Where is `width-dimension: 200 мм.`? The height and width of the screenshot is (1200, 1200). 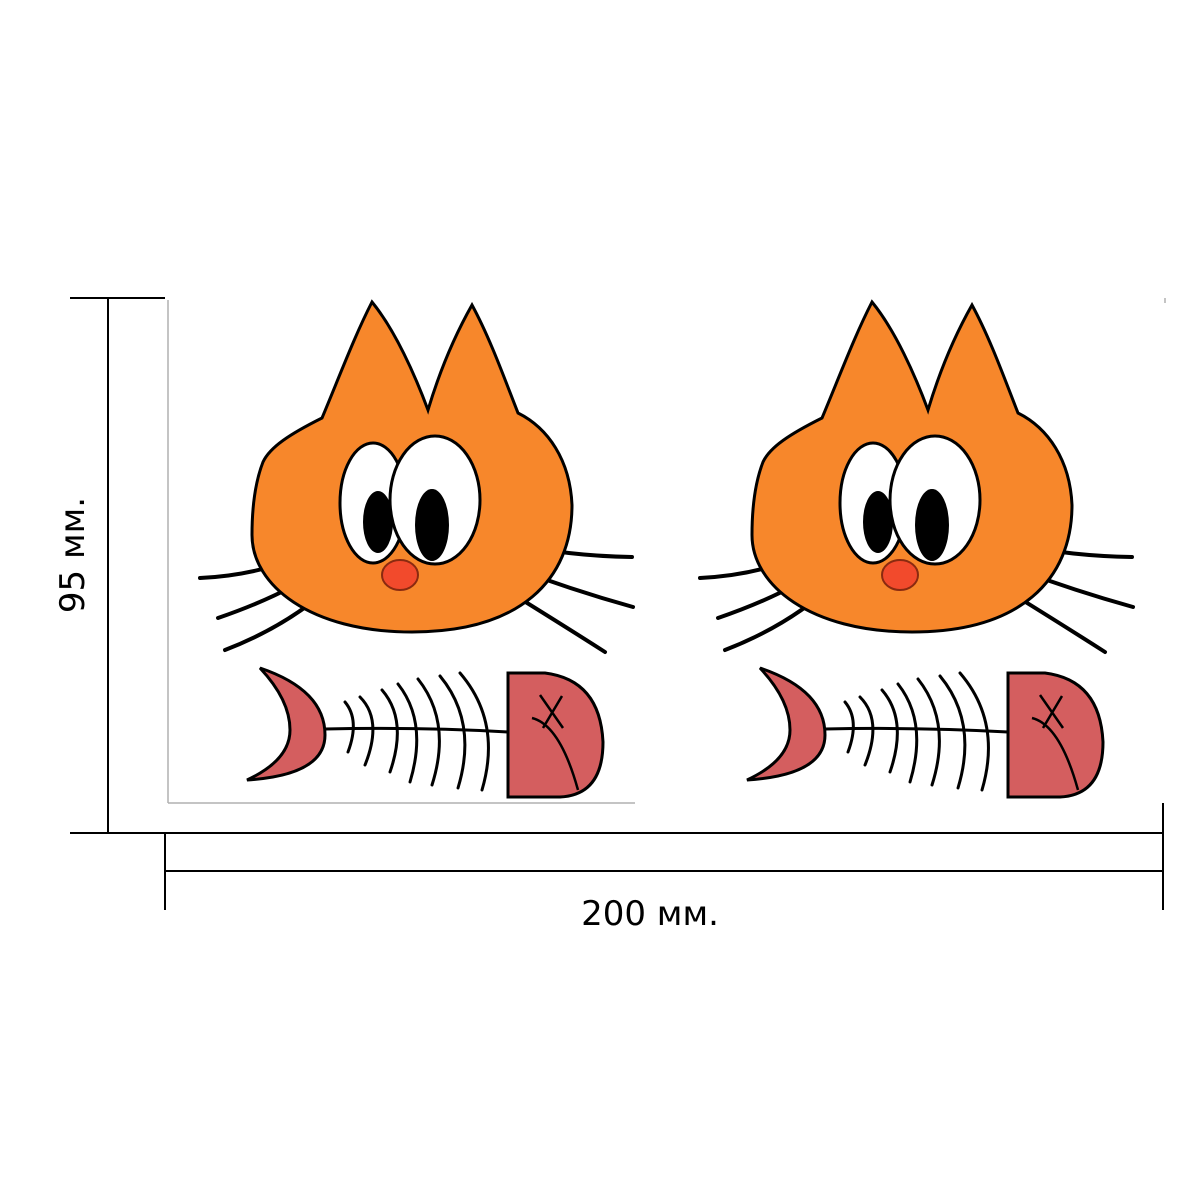
width-dimension: 200 мм. is located at coordinates (664, 868).